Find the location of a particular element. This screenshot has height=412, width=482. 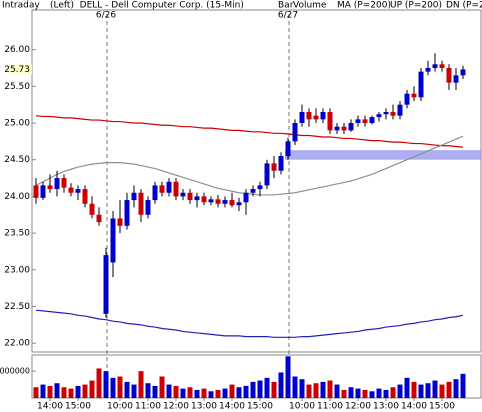

y-tick-label: 23.50 is located at coordinates (17, 234).